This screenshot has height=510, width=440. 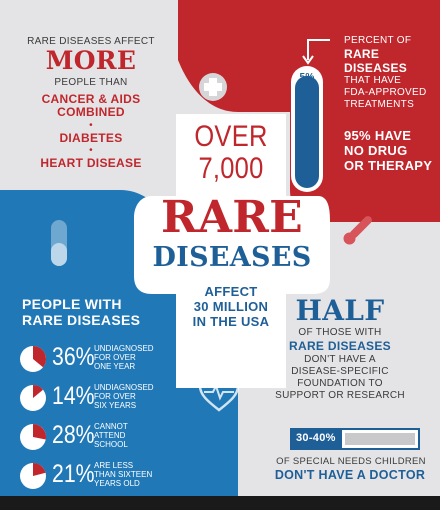 What do you see at coordinates (340, 383) in the screenshot?
I see `foundation-line3: FOUNDATION TO` at bounding box center [340, 383].